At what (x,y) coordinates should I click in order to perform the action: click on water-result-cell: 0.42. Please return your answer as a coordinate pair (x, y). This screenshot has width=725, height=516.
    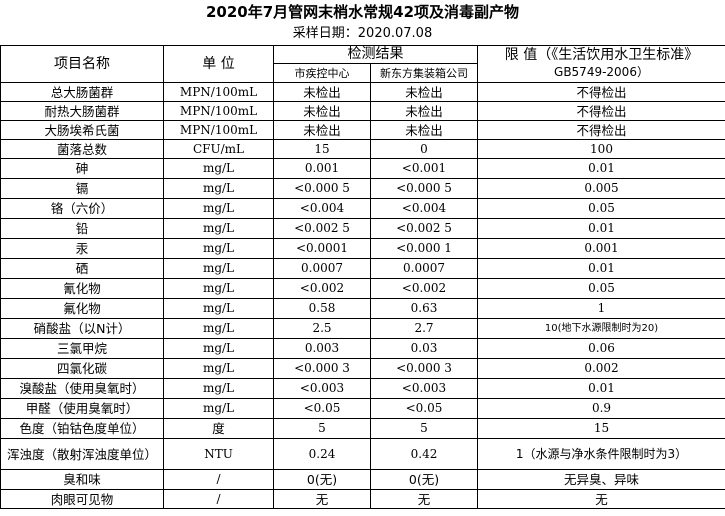
    Looking at the image, I should click on (424, 454).